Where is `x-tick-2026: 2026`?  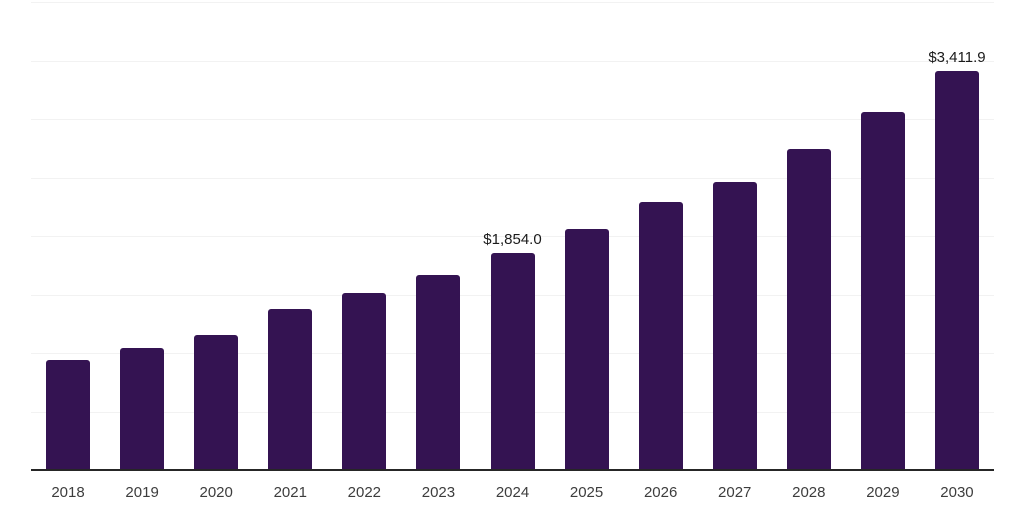 x-tick-2026: 2026 is located at coordinates (660, 492).